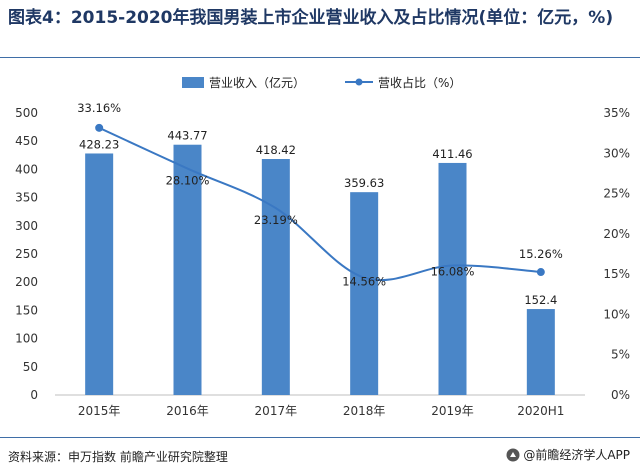 The image size is (640, 475). I want to click on x-tick-label: 2020H1, so click(540, 411).